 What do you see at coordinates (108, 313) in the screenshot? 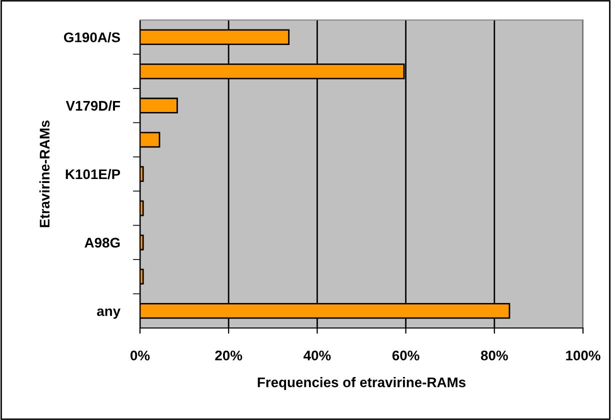
I see `y-tick-label: any` at bounding box center [108, 313].